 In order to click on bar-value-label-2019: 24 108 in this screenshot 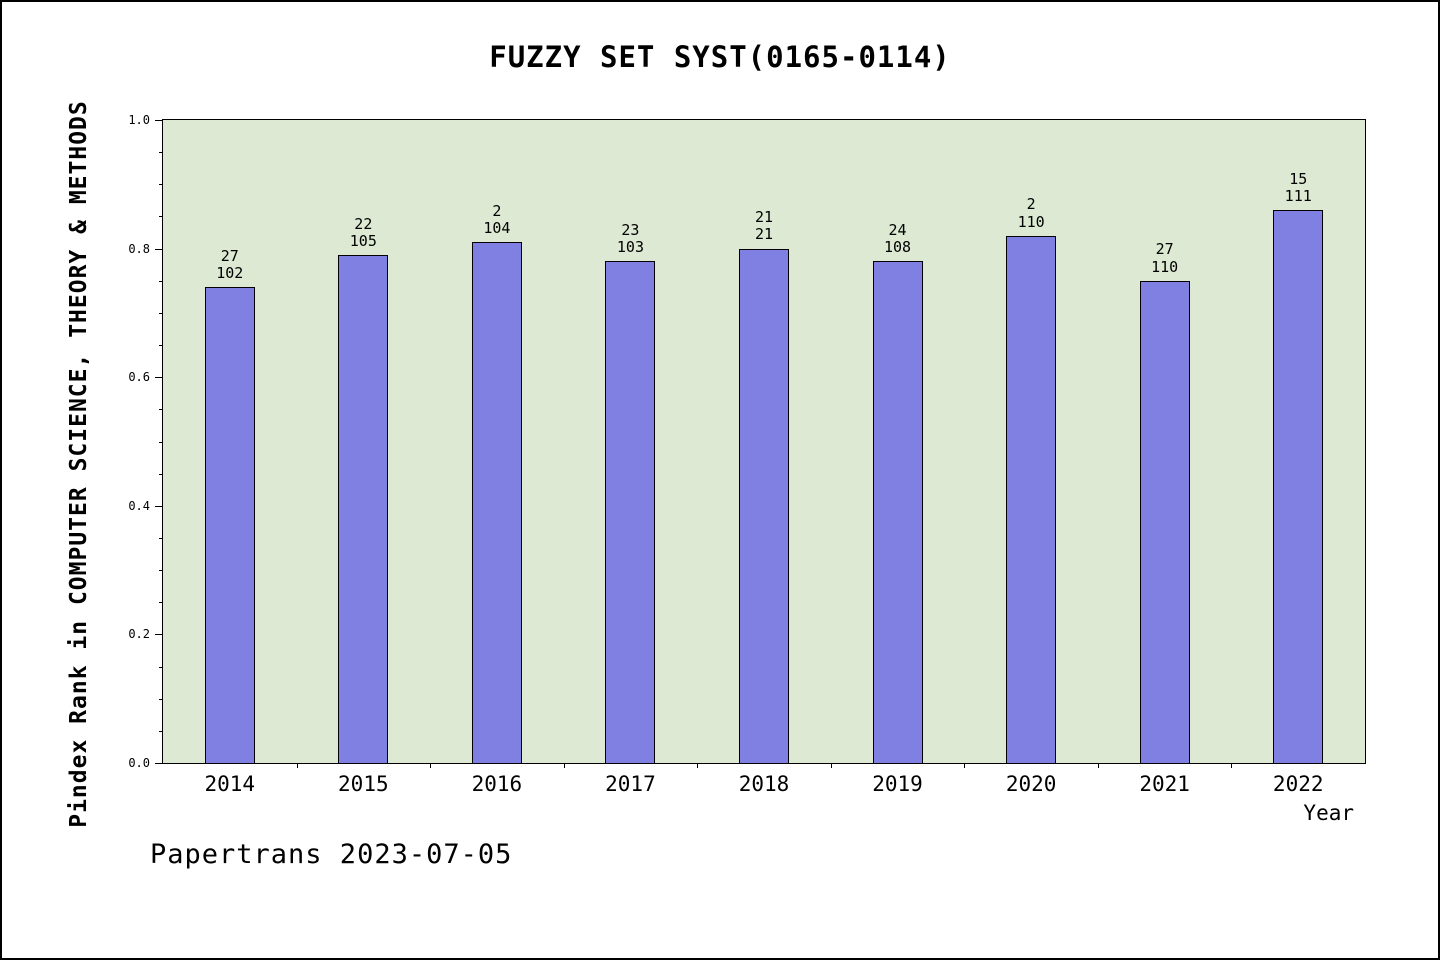, I will do `click(898, 238)`.